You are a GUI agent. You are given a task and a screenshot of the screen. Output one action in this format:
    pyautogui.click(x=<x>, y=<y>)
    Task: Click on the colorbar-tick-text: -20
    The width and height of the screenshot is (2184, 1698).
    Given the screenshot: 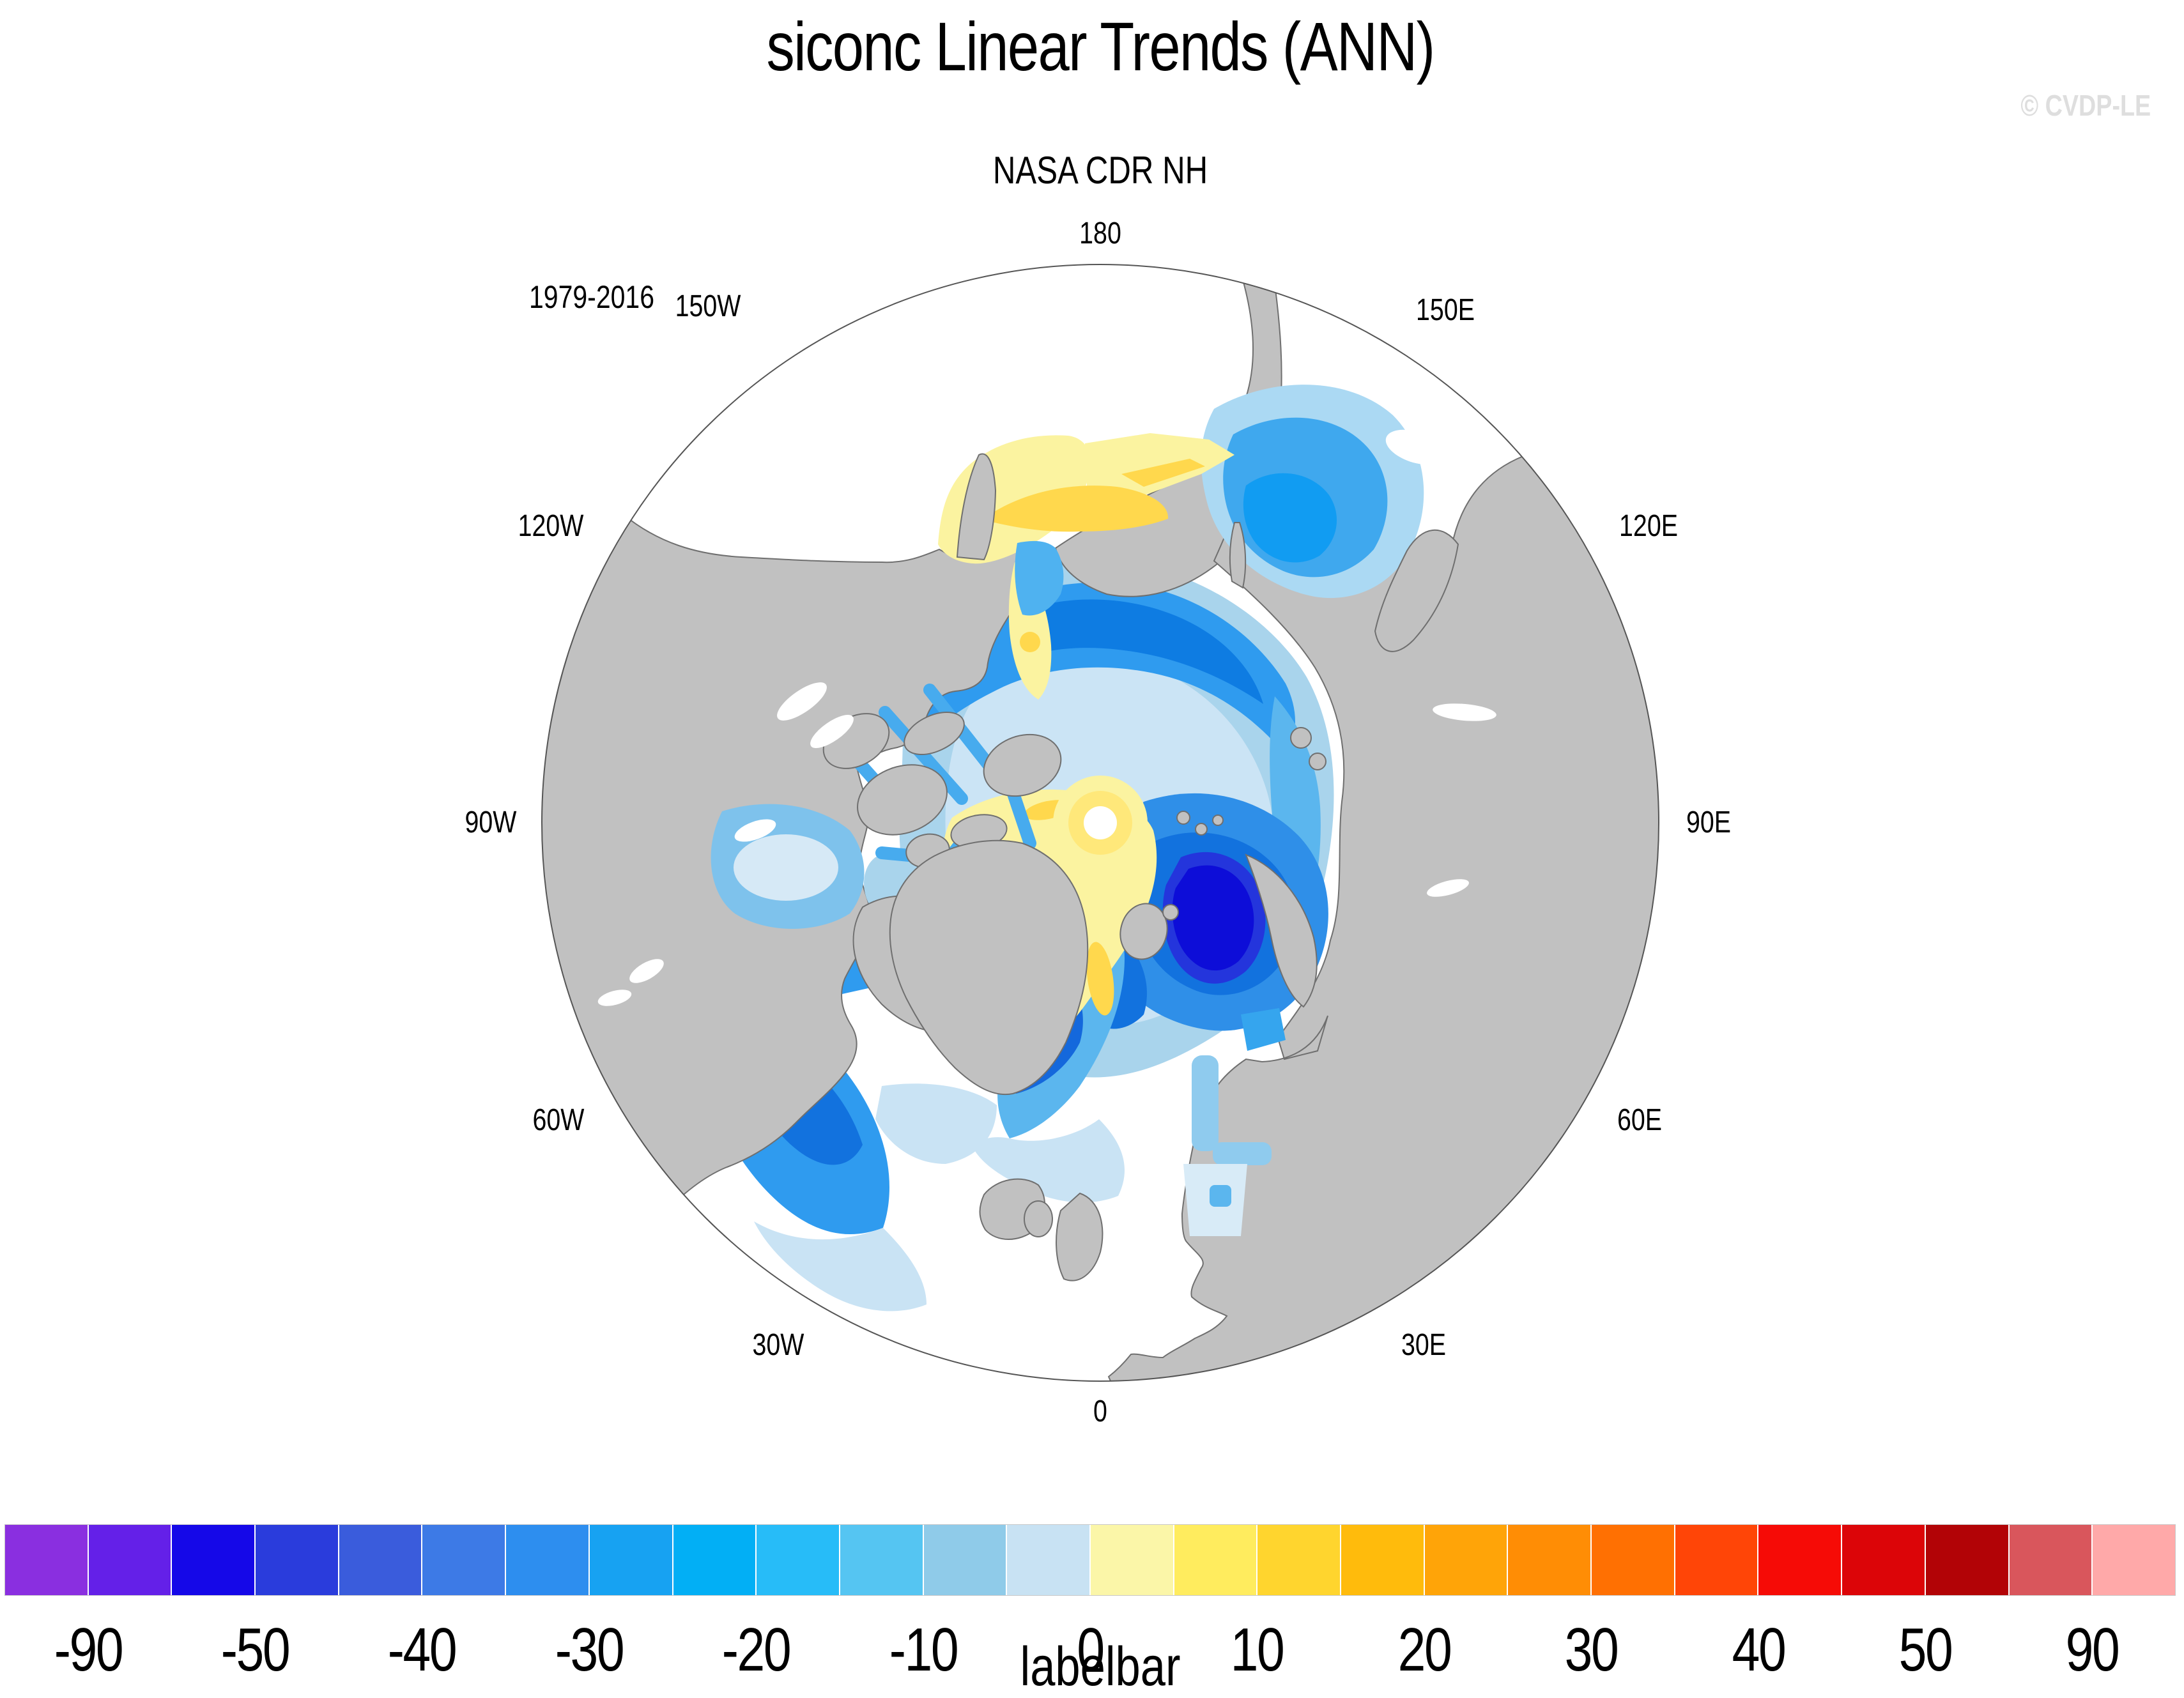 What is the action you would take?
    pyautogui.click(x=757, y=1650)
    